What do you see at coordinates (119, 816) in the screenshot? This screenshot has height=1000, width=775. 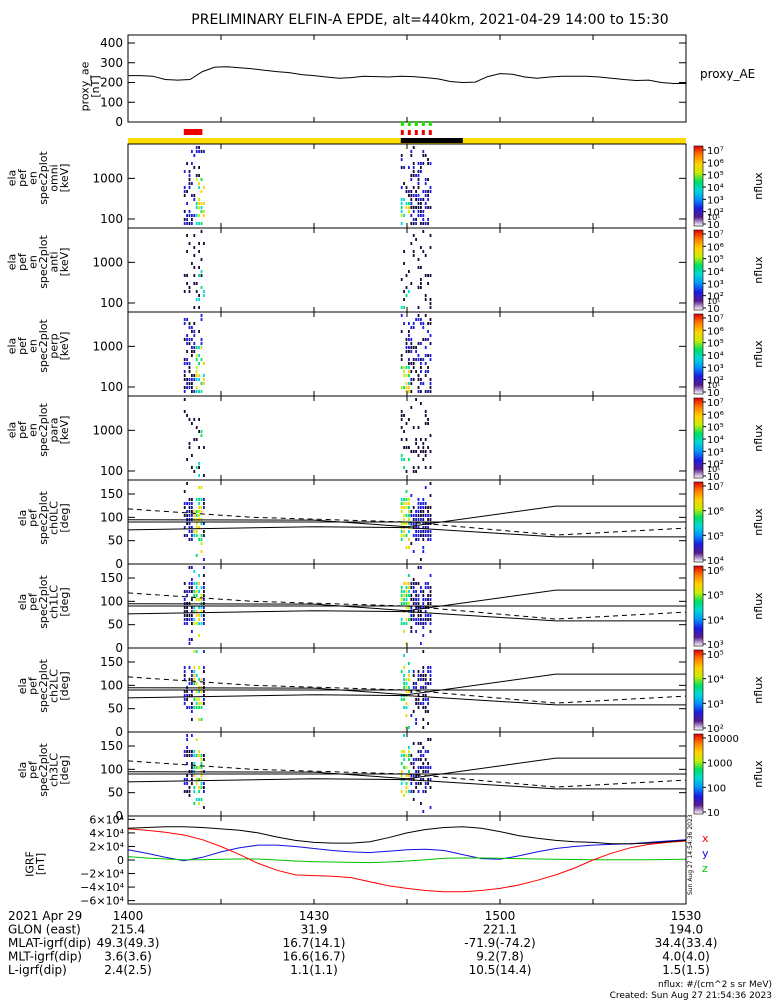 I see `y-tick-label: 0` at bounding box center [119, 816].